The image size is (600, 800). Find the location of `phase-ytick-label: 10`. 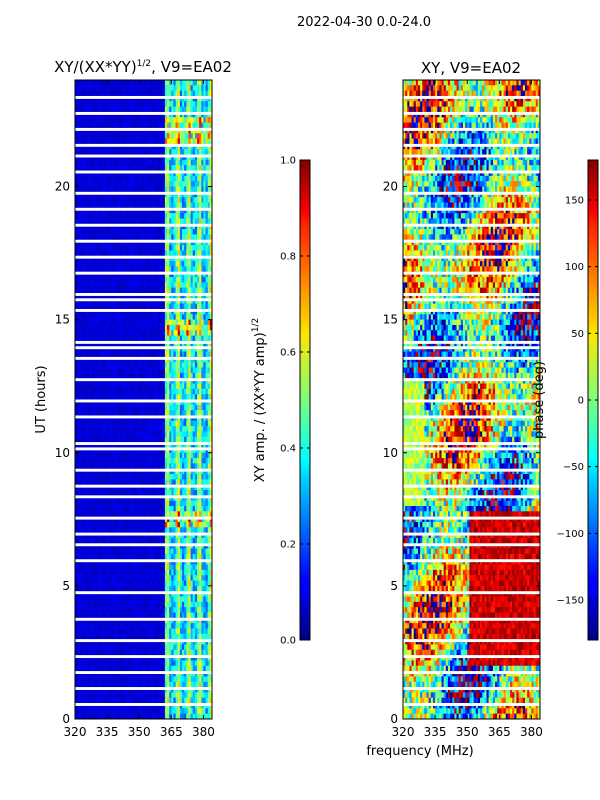

phase-ytick-label: 10 is located at coordinates (390, 453).